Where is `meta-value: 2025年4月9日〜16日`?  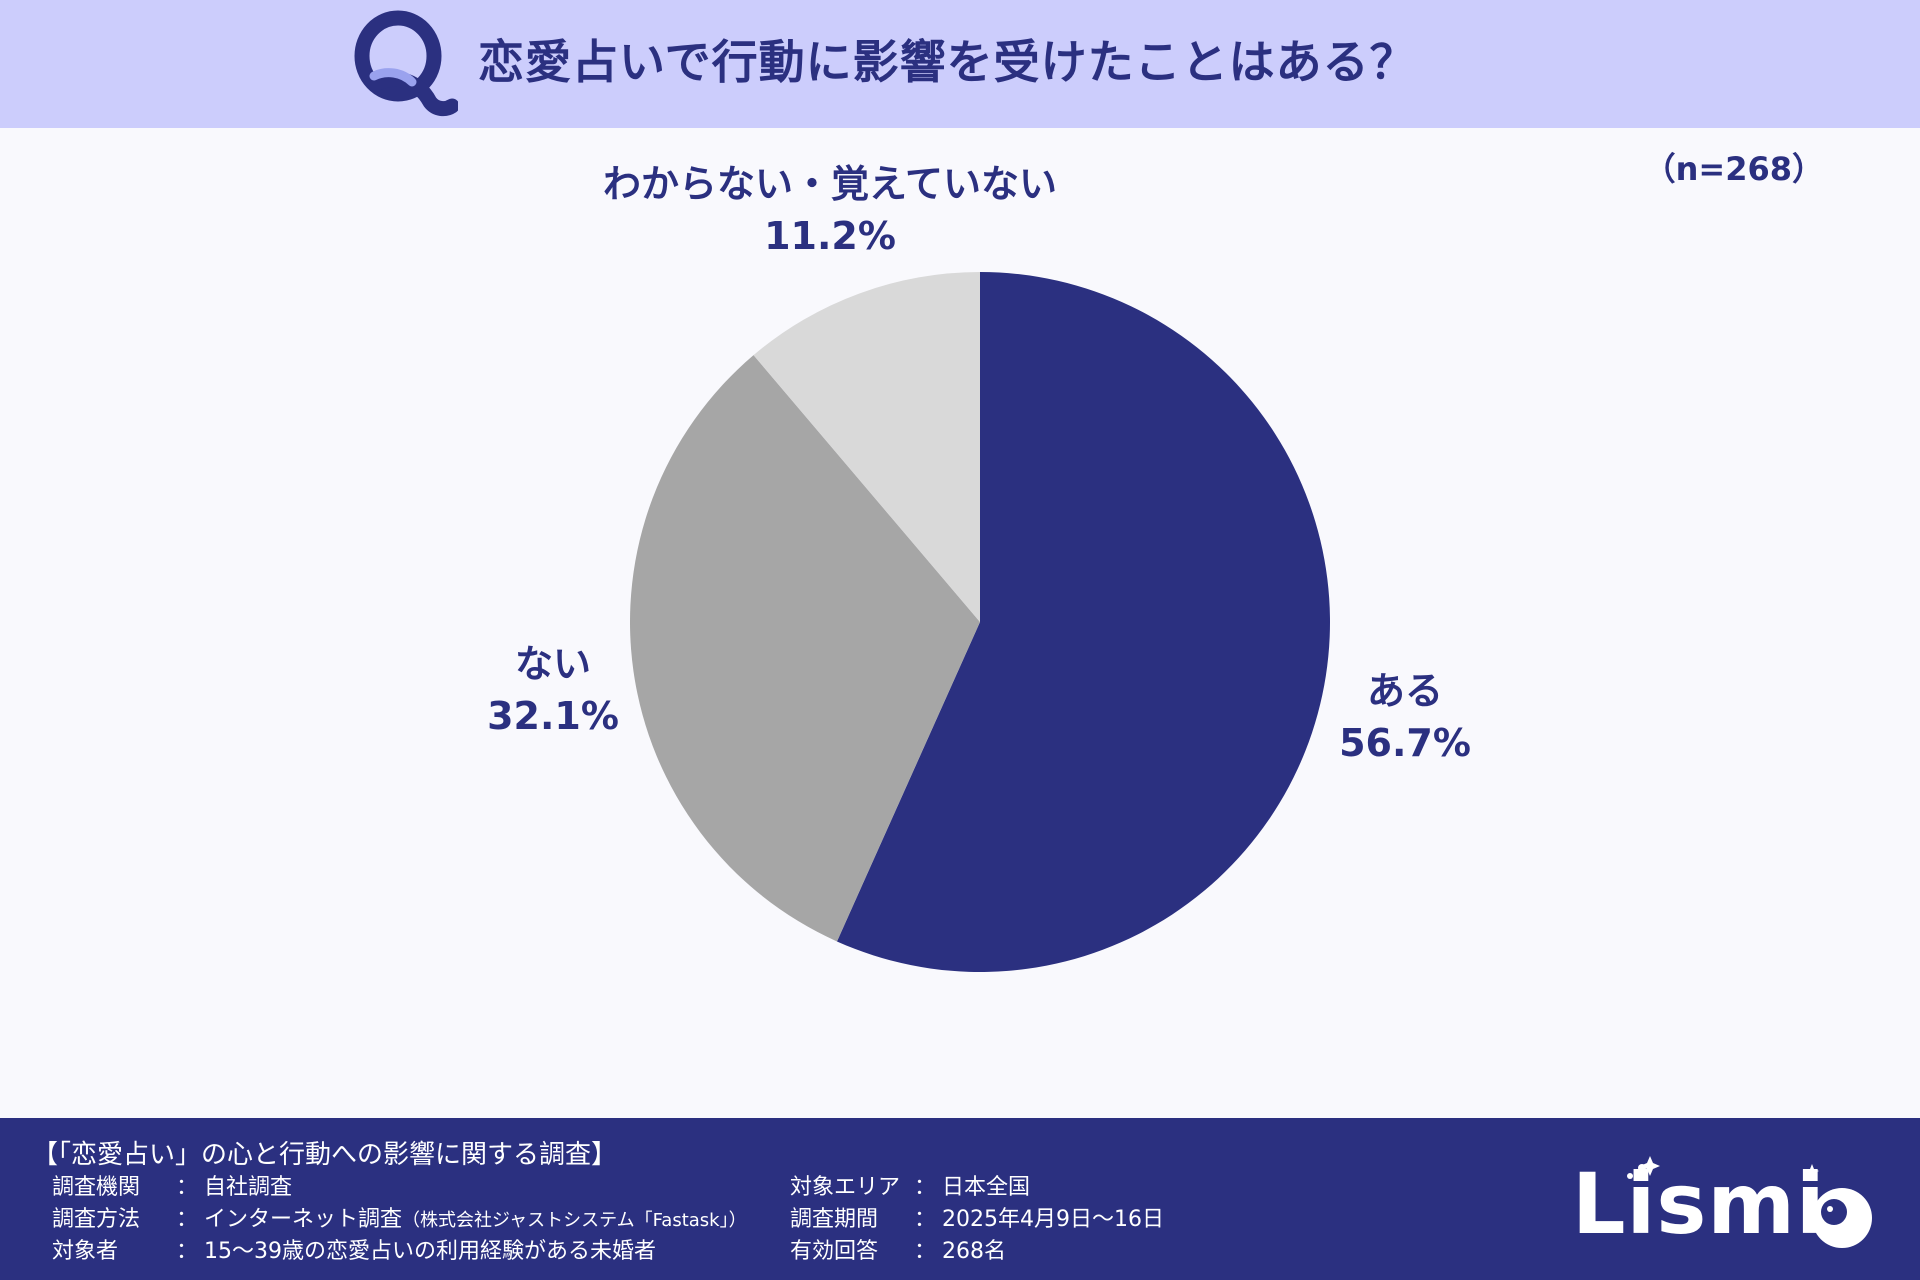
meta-value: 2025年4月9日〜16日 is located at coordinates (1053, 1219).